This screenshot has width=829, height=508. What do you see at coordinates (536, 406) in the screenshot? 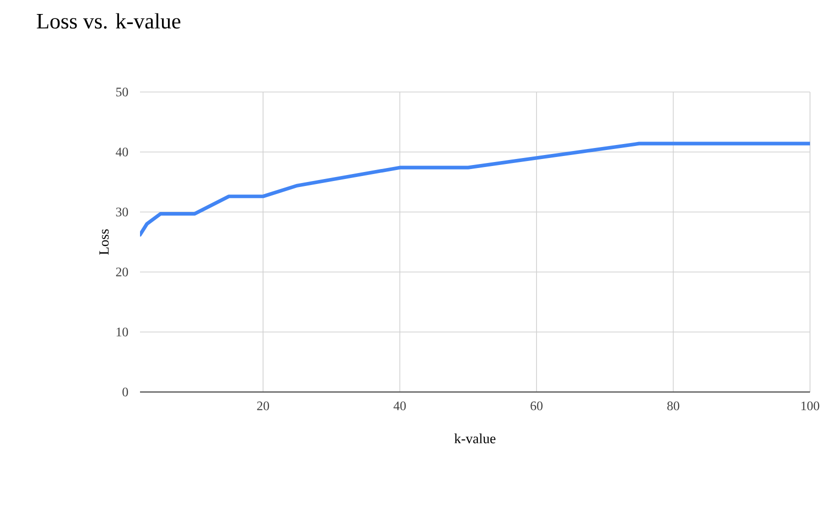
I see `x-tick-label: 60` at bounding box center [536, 406].